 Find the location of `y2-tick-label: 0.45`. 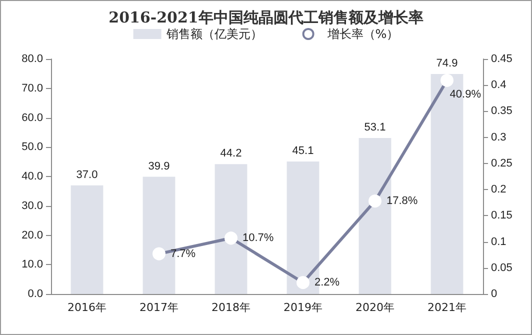

y2-tick-label: 0.45 is located at coordinates (501, 59).